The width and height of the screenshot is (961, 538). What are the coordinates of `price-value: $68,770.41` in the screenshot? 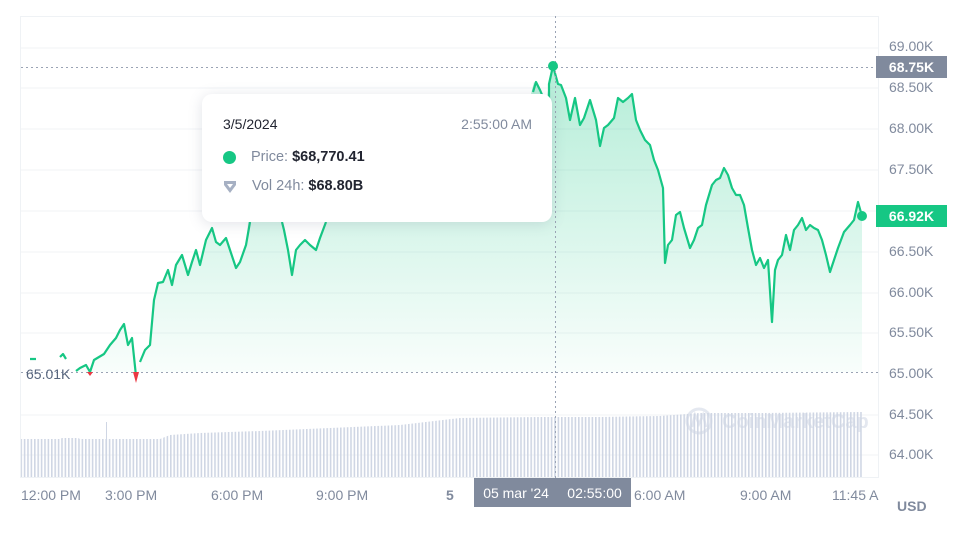 It's located at (328, 157).